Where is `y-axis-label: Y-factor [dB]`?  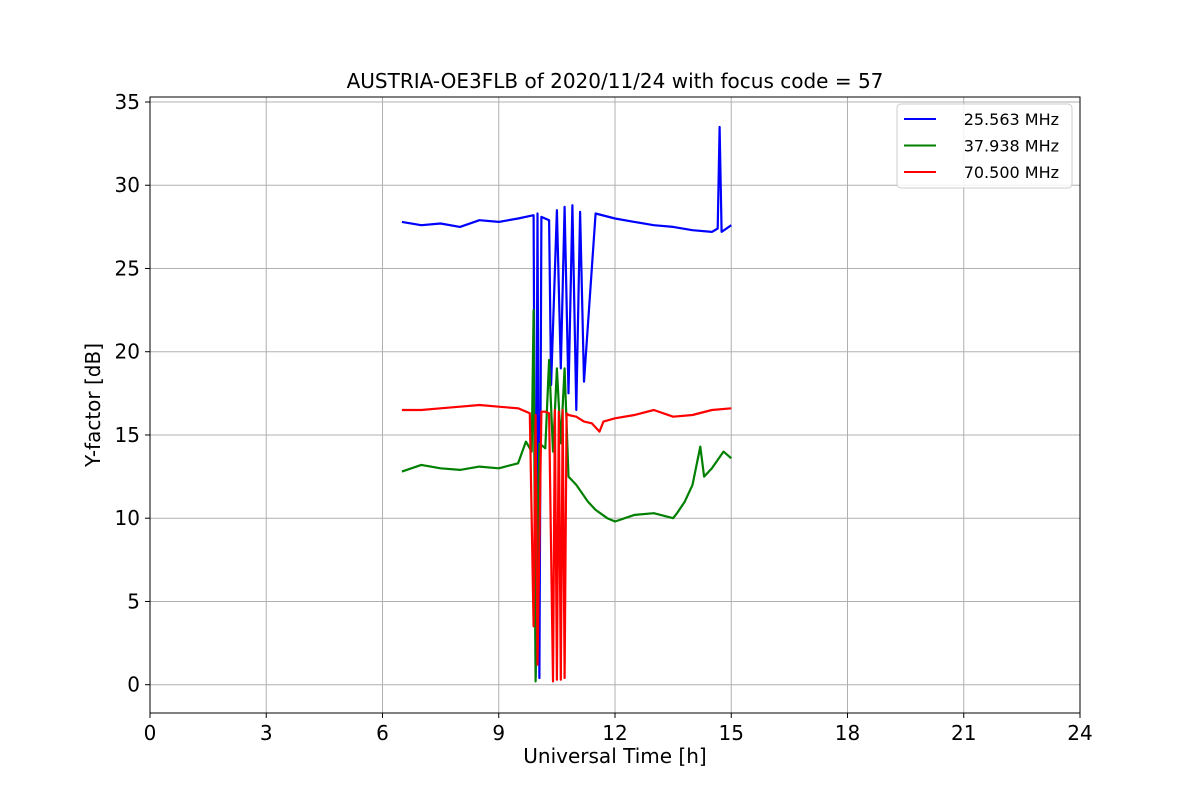
y-axis-label: Y-factor [dB] is located at coordinates (93, 405).